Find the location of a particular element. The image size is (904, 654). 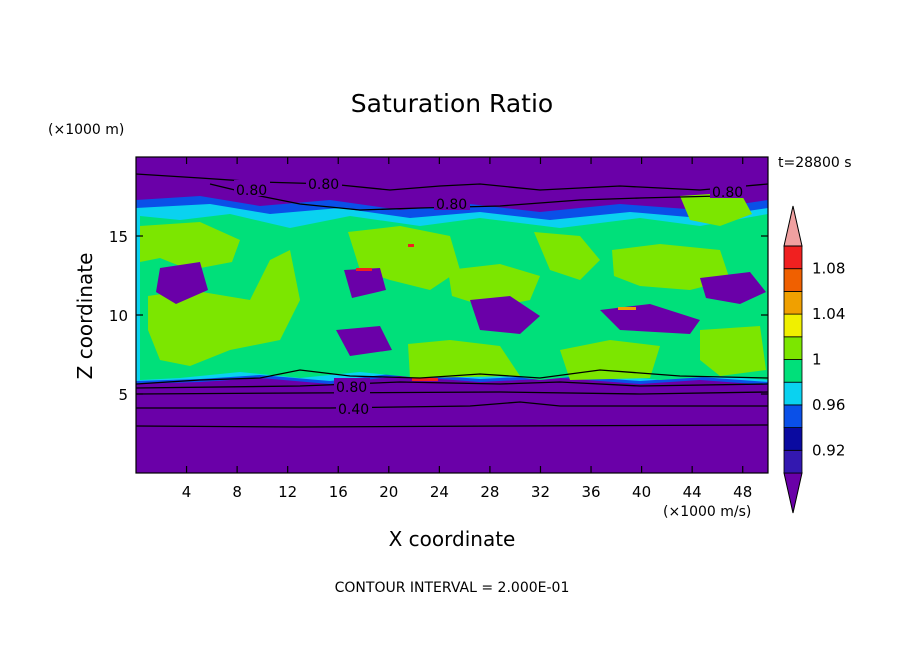

colorbar-tick-label: 1.04 is located at coordinates (828, 314).